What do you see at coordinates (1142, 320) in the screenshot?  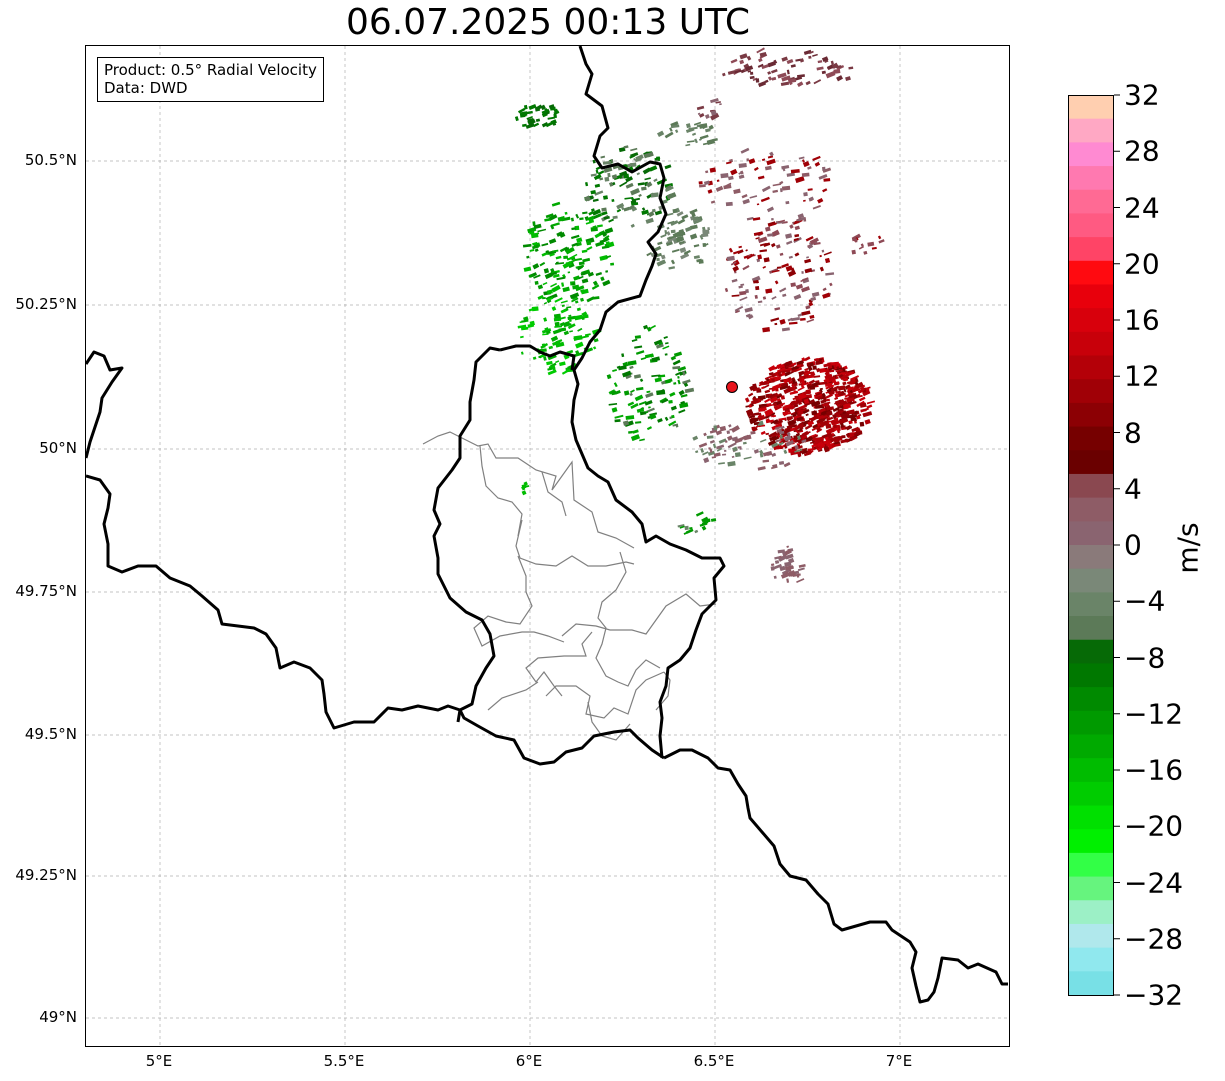 I see `colorbar-tick-label: 16` at bounding box center [1142, 320].